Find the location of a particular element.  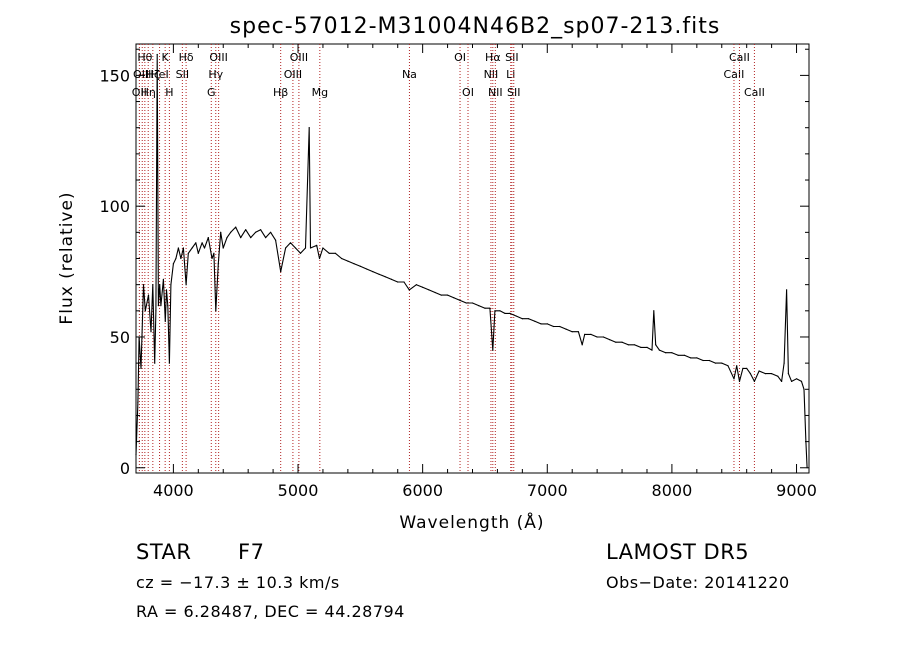

line-marker-label-9: Hδ is located at coordinates (186, 57).